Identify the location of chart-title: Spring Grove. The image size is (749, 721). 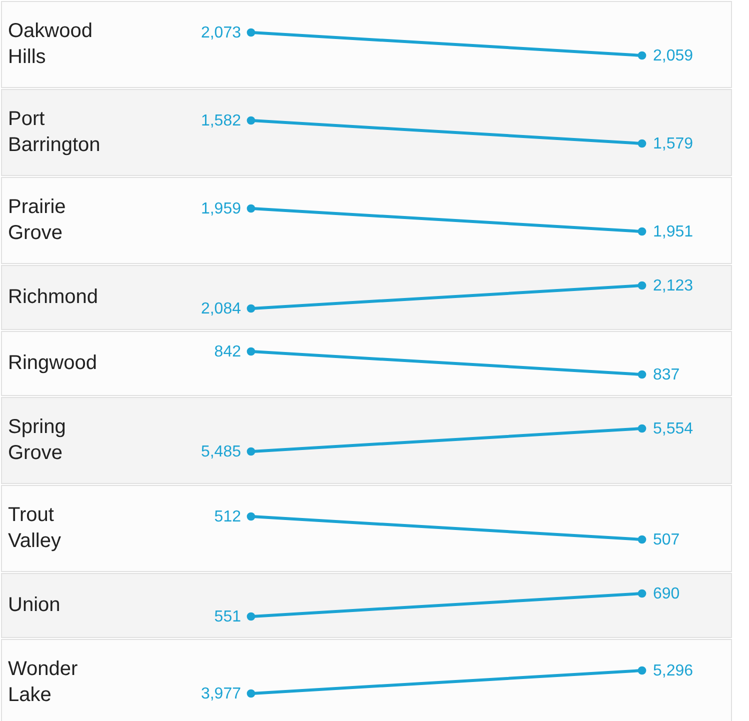
(37, 440).